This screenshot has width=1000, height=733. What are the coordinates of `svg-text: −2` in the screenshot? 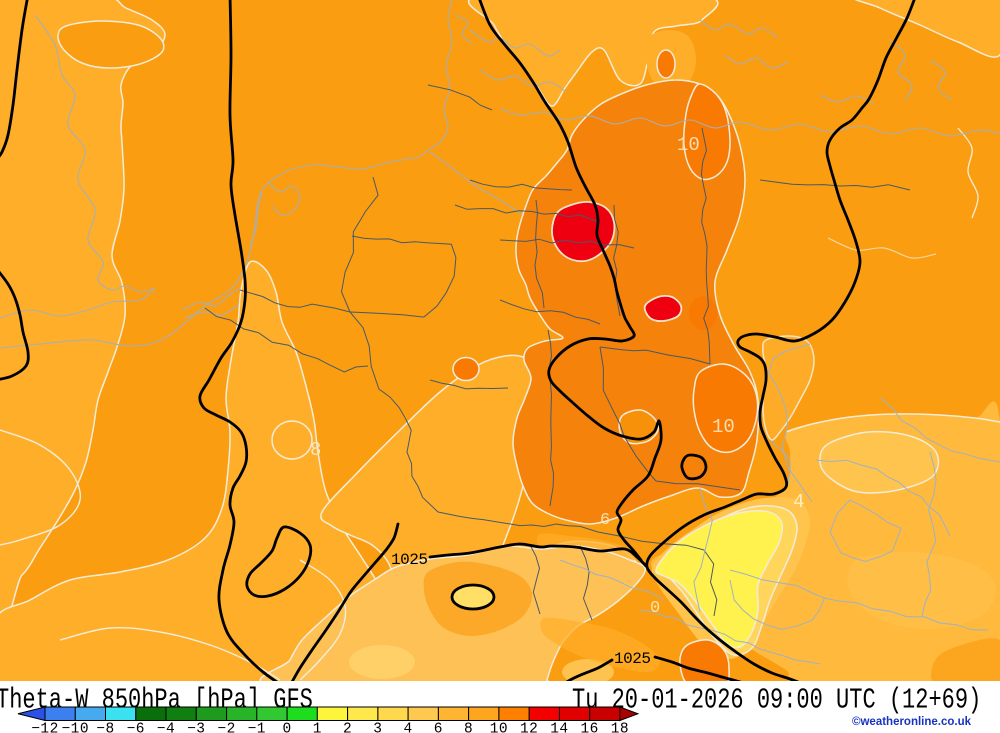 It's located at (226, 727).